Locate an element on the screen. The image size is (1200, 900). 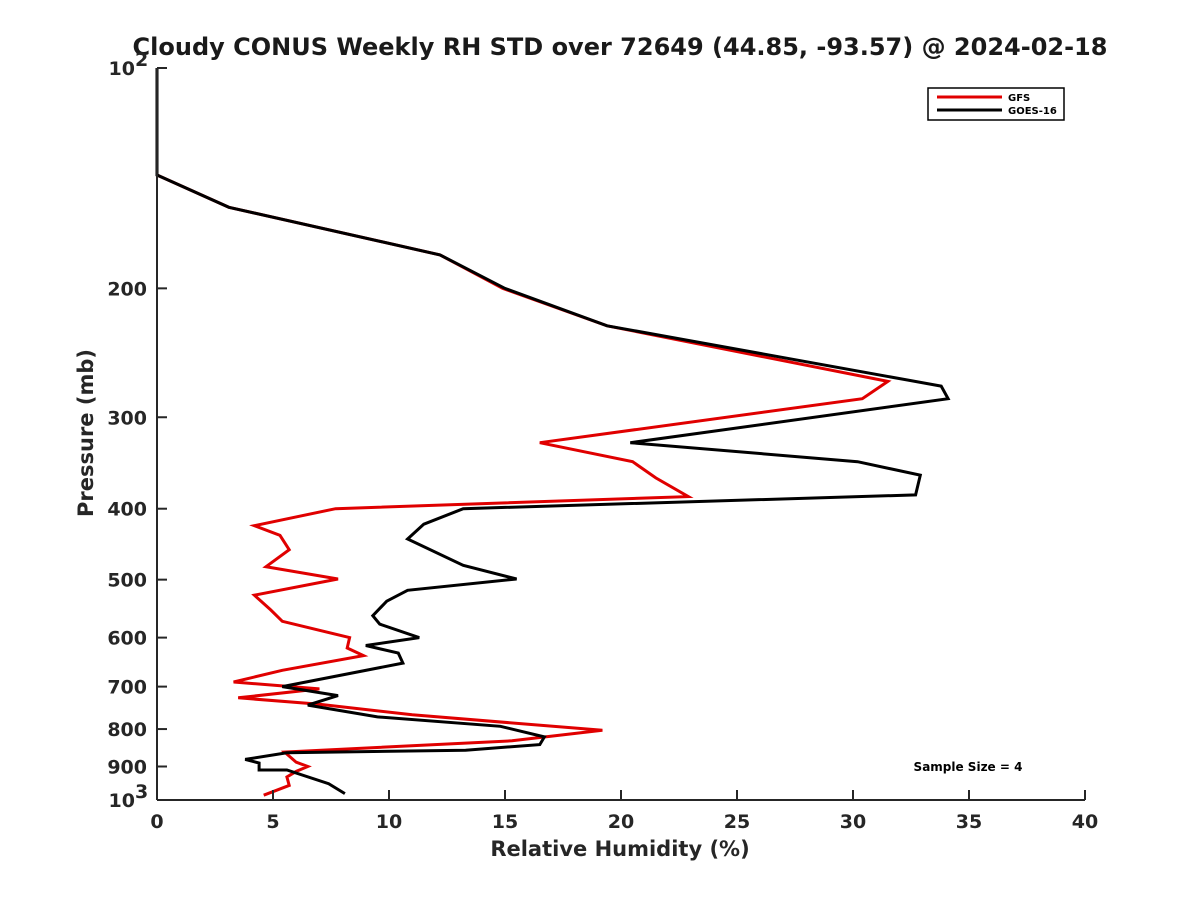
x-tick-label: 30 is located at coordinates (853, 822).